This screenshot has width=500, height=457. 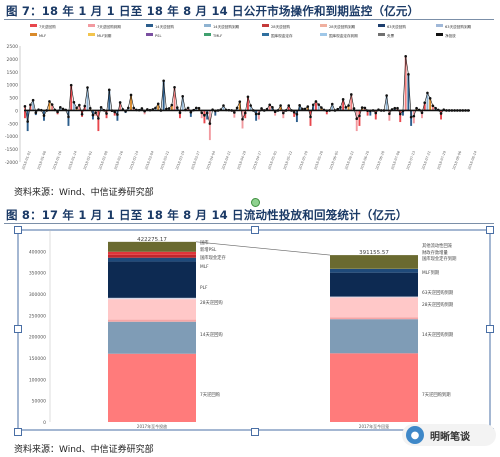 What do you see at coordinates (255, 432) in the screenshot?
I see `resize-handle-bc` at bounding box center [255, 432].